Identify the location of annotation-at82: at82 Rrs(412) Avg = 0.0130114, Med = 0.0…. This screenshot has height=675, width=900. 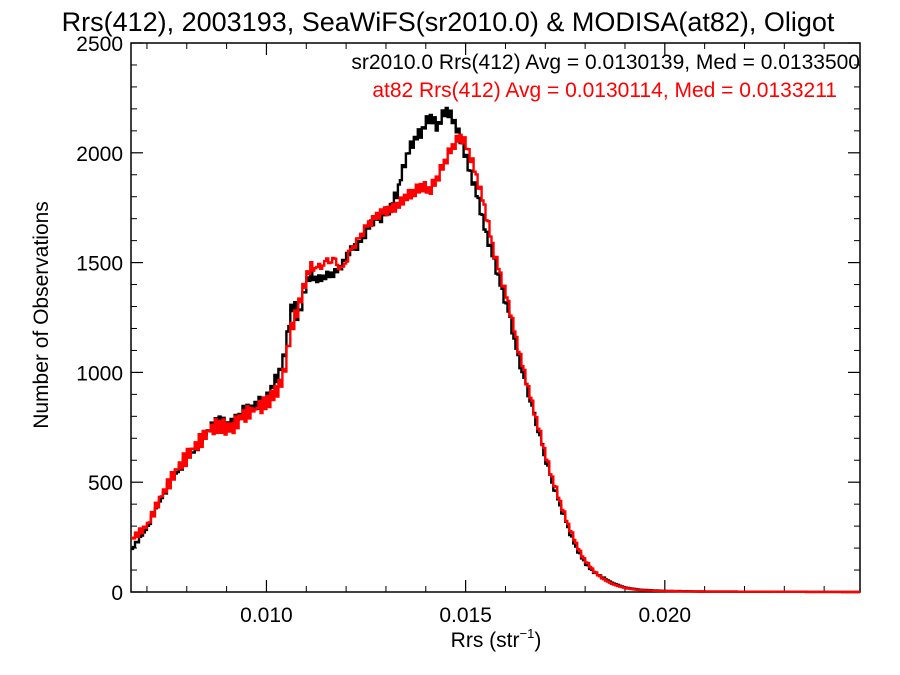
(604, 90).